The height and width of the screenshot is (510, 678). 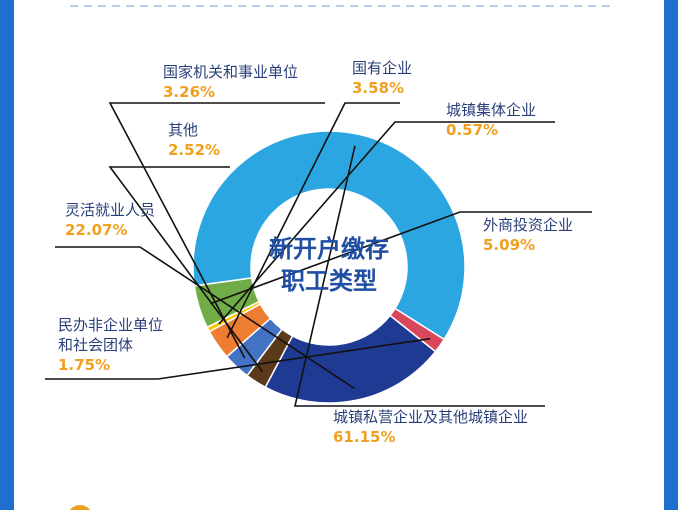 I want to click on slice-label-3-line-0: 外商投资企业, so click(x=528, y=225).